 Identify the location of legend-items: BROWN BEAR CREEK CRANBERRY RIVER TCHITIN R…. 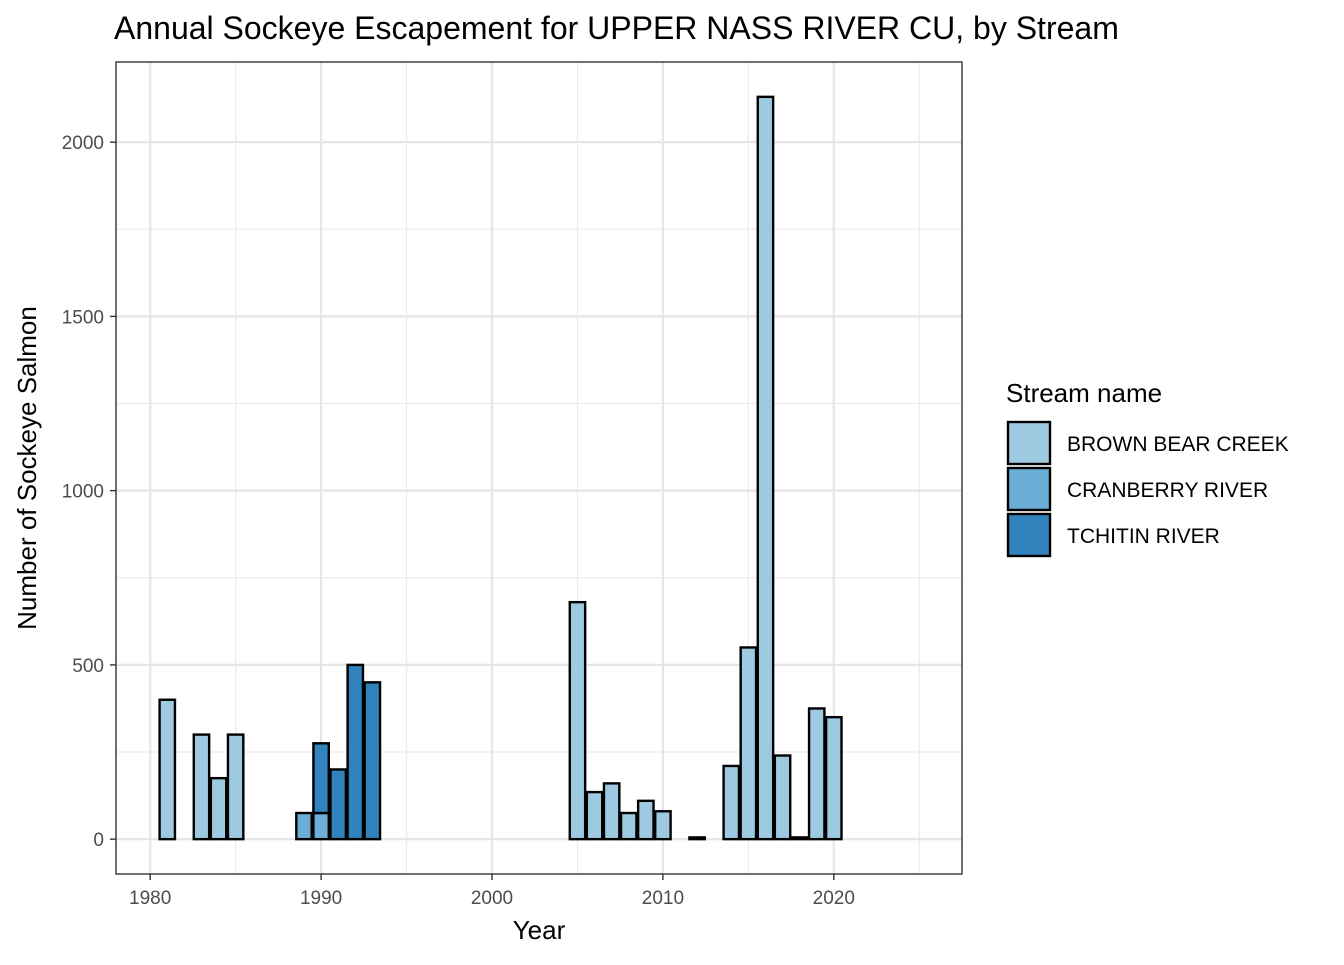
(1147, 489).